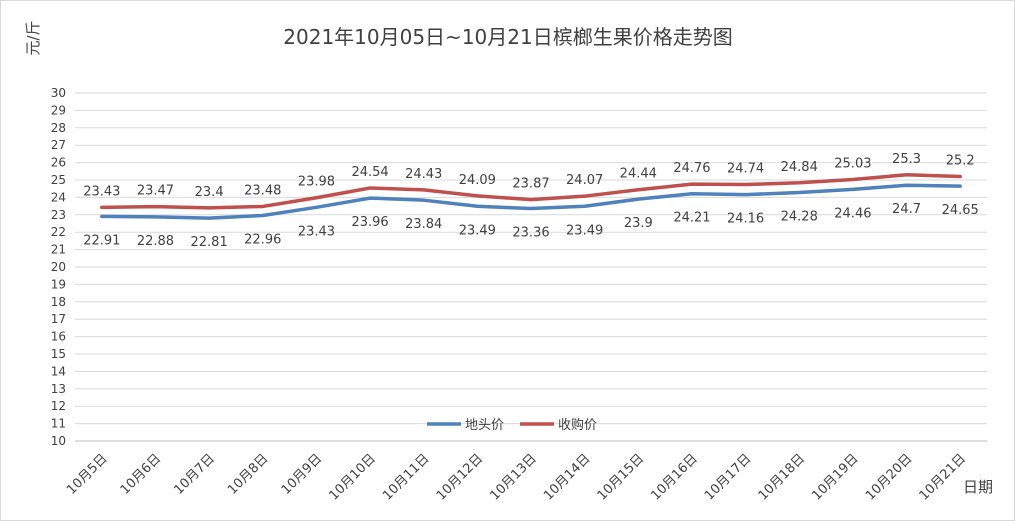 This screenshot has height=521, width=1015. Describe the element at coordinates (460, 477) in the screenshot. I see `x-tick-label: 10月12日` at that location.